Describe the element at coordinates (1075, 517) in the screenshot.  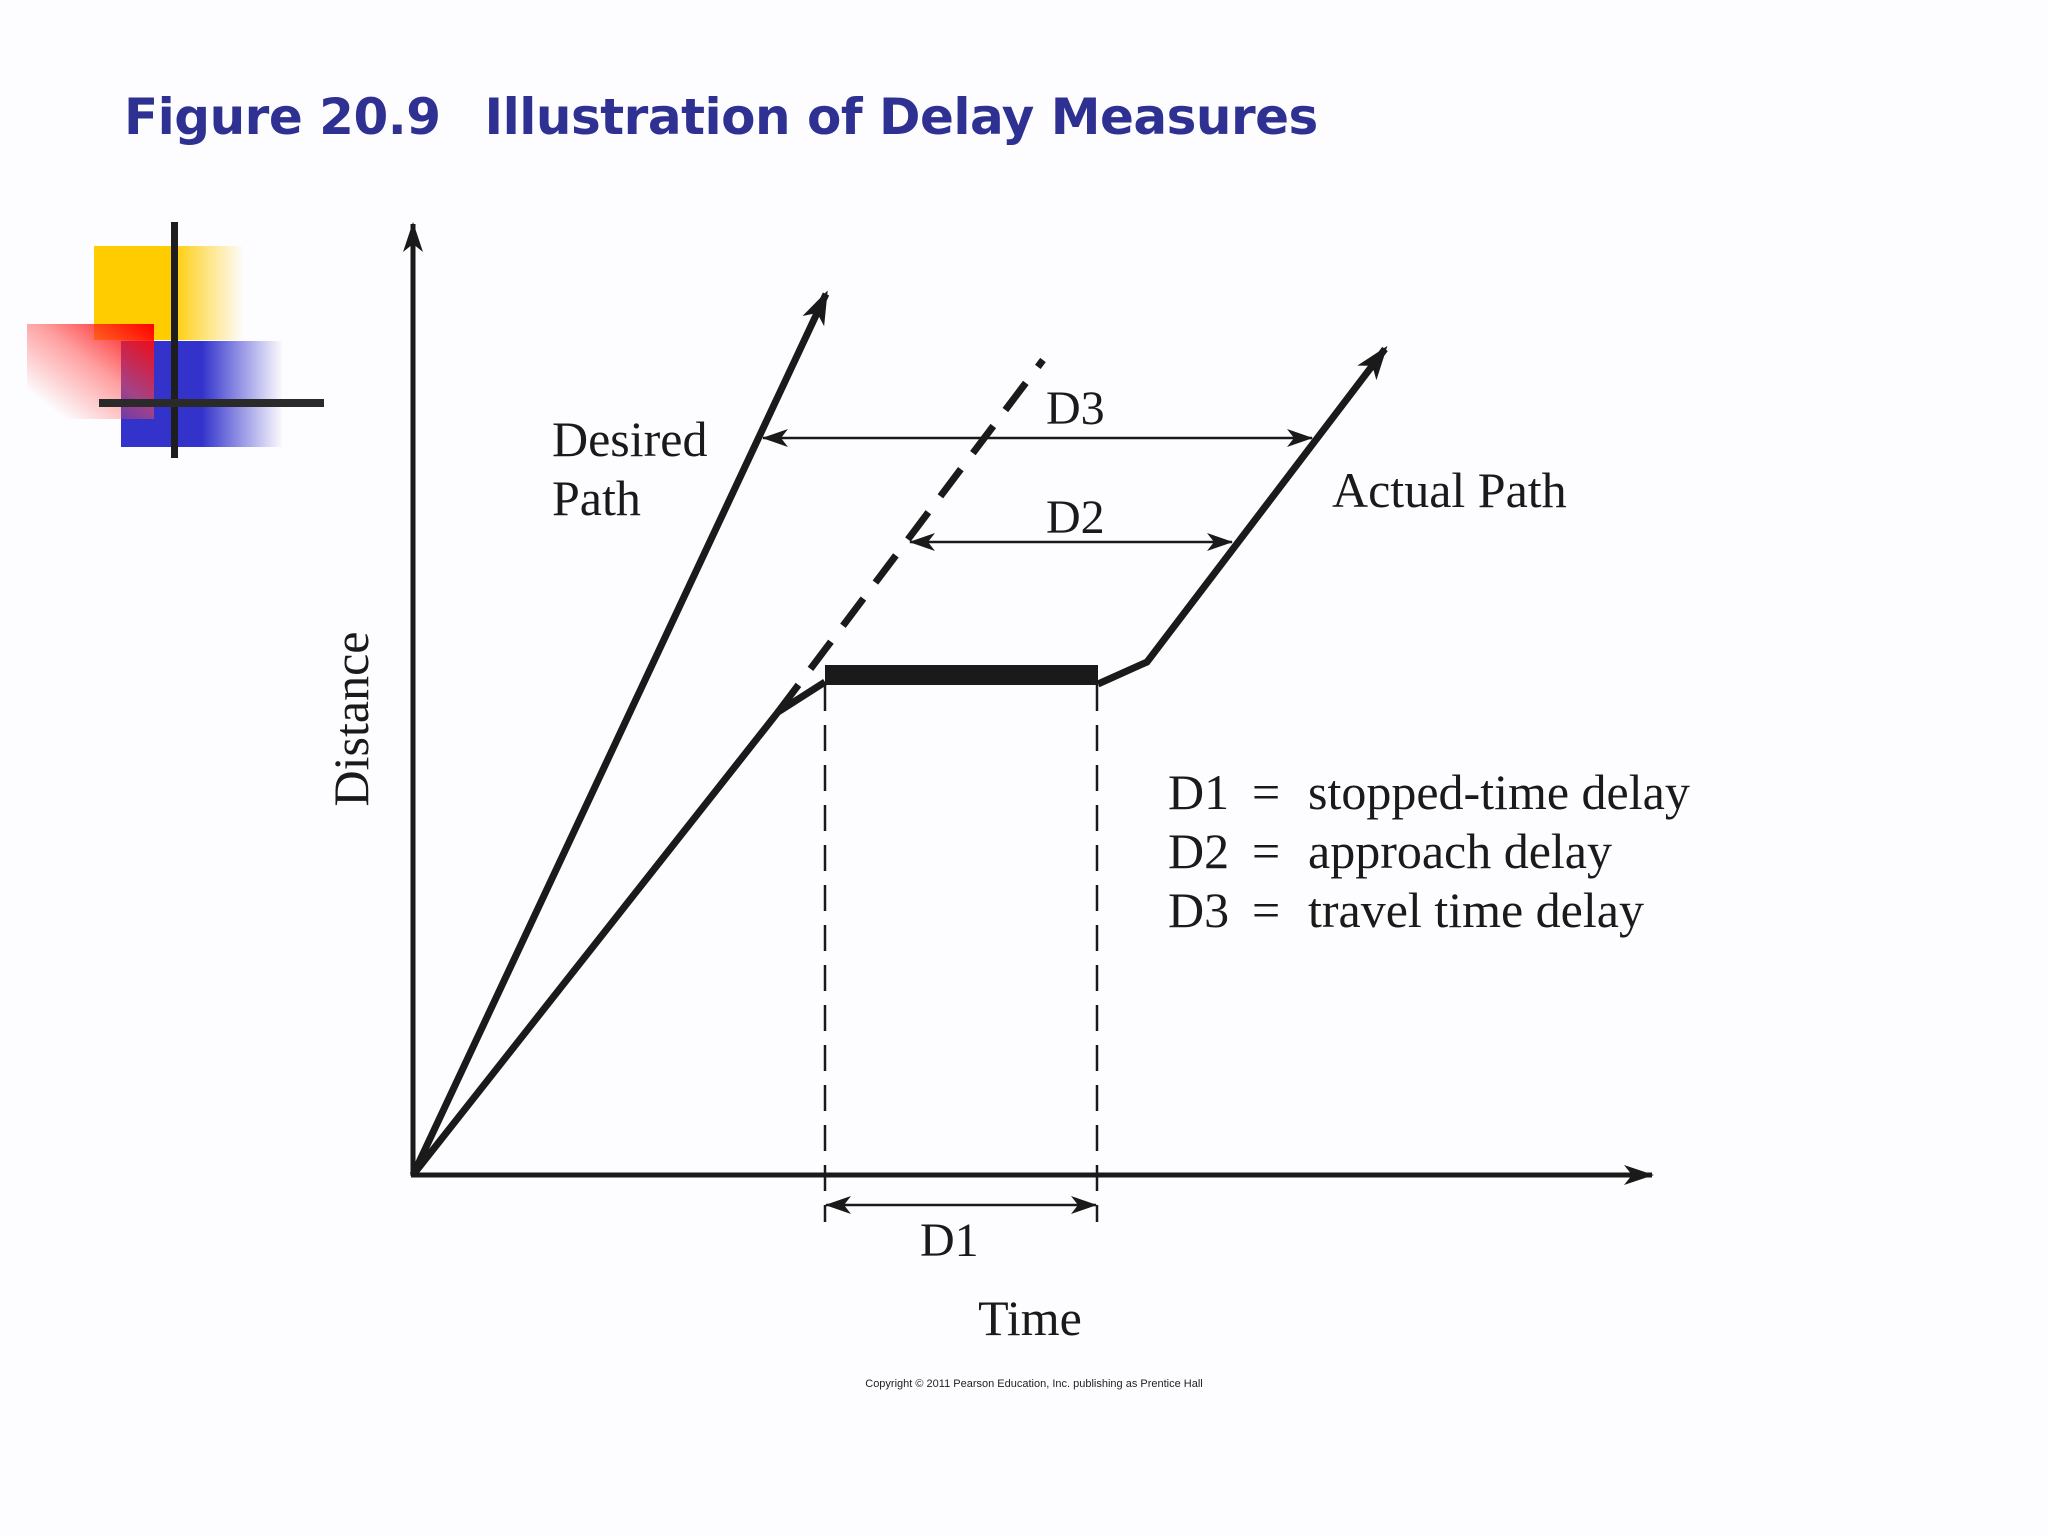
I see `d2-label: D2` at that location.